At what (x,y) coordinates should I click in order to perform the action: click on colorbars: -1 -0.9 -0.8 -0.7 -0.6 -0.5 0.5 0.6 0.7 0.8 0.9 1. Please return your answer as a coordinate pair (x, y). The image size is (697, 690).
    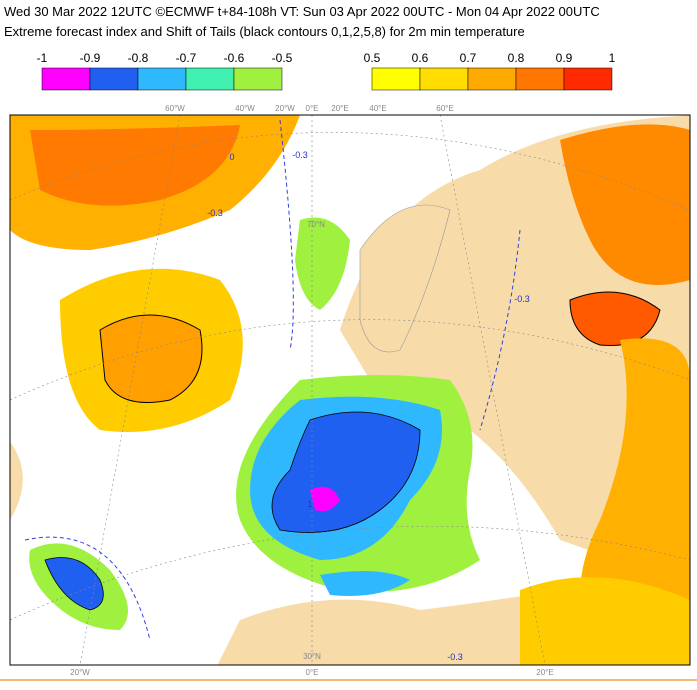
    Looking at the image, I should click on (326, 71).